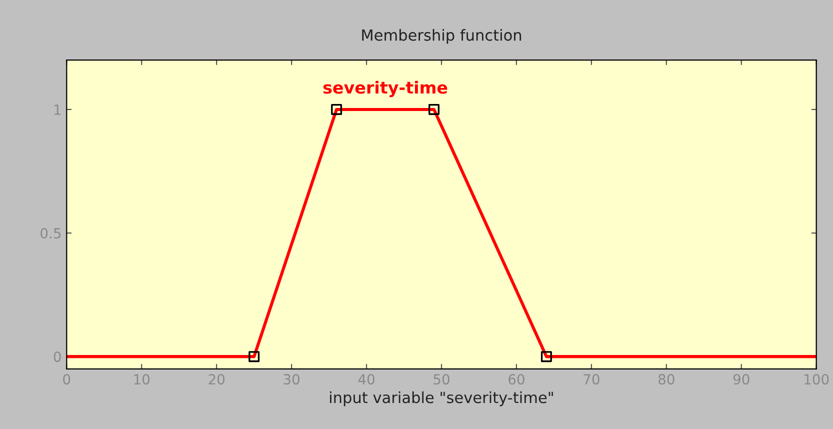 This screenshot has height=429, width=833. I want to click on y-tick-label: 0.5, so click(50, 233).